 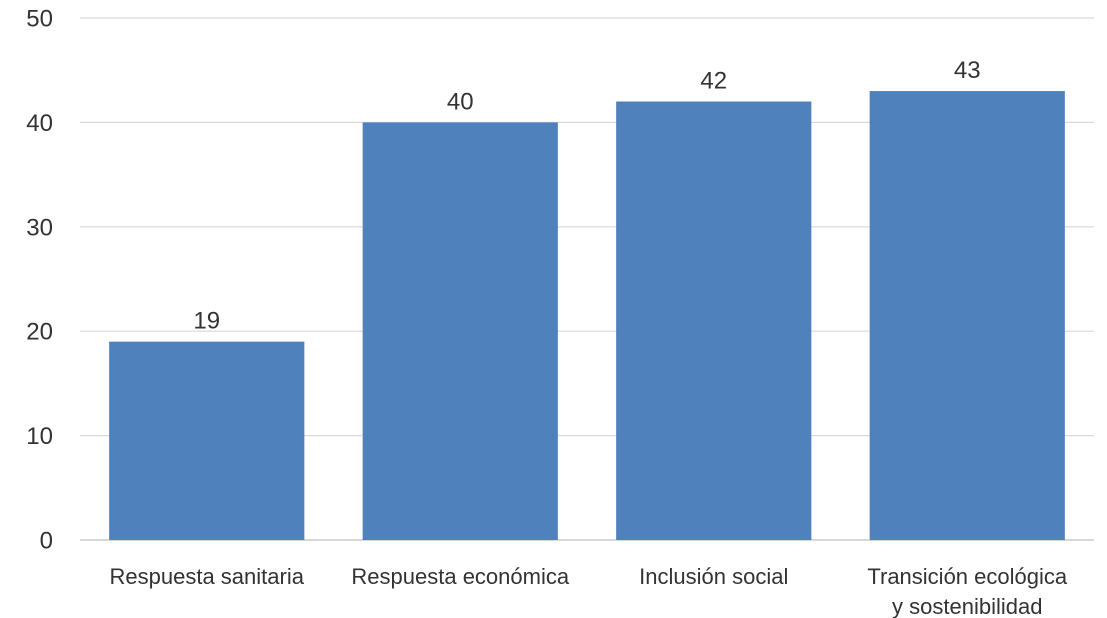 What do you see at coordinates (39, 280) in the screenshot?
I see `y-axis-tick-labels: 0 10 20 30 40 50` at bounding box center [39, 280].